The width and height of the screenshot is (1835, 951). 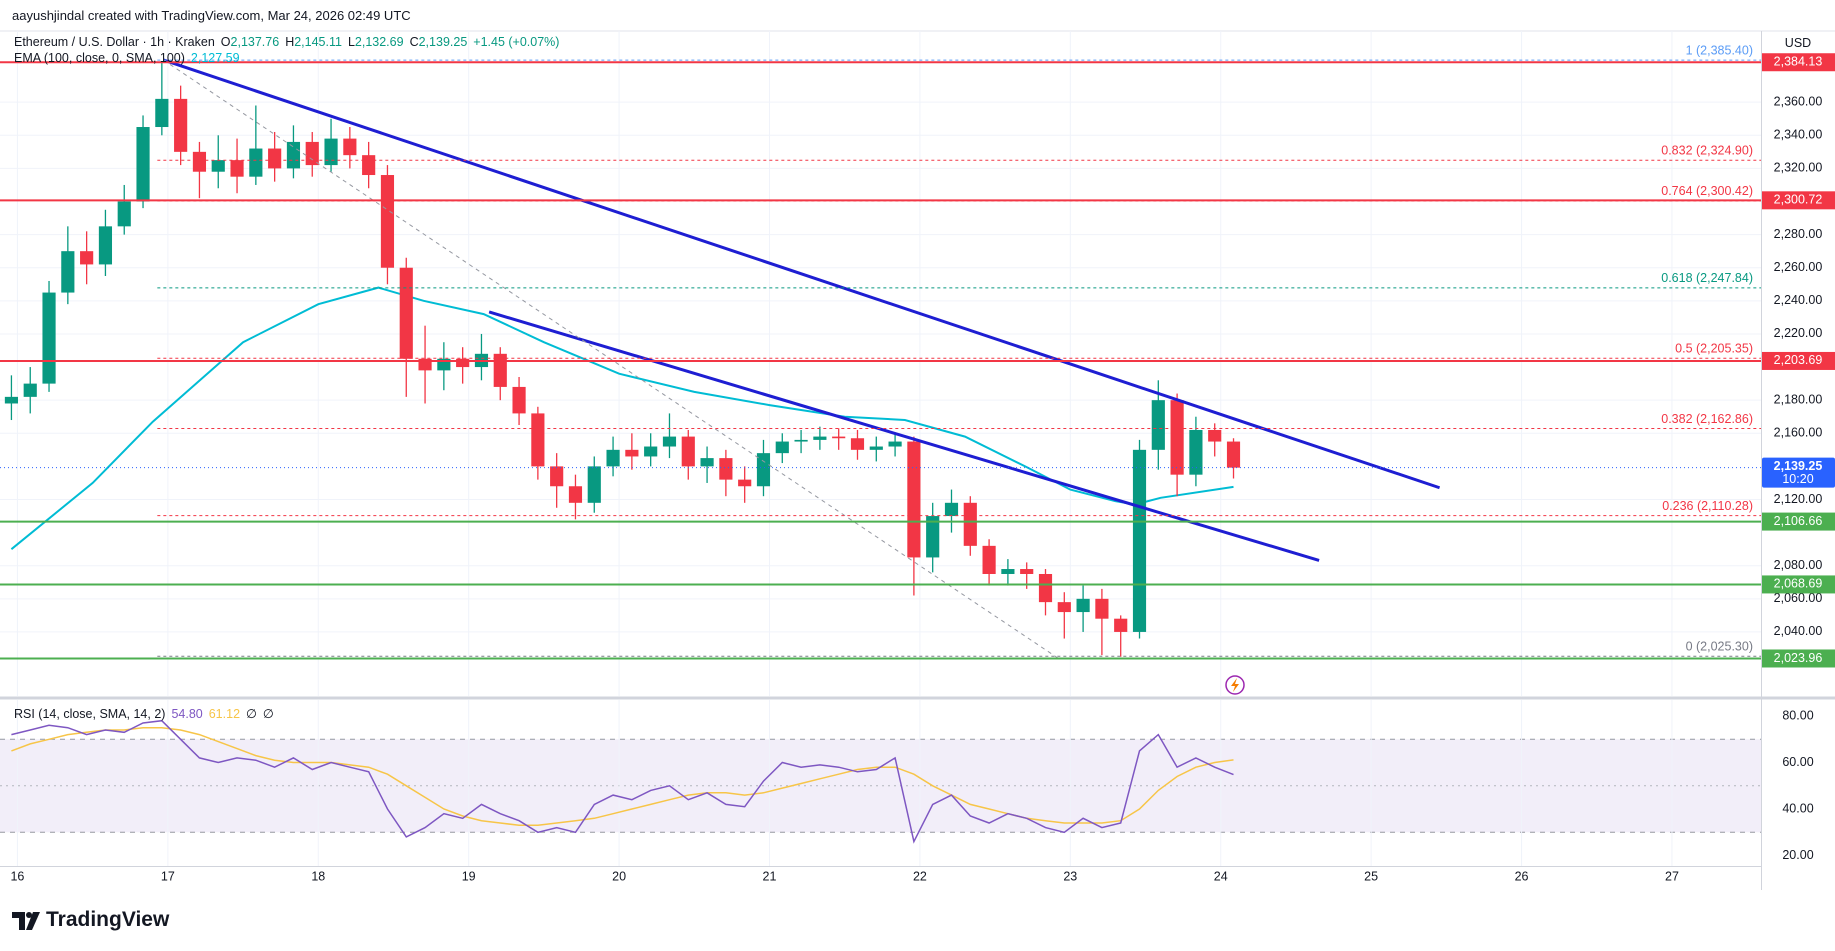 What do you see at coordinates (1707, 191) in the screenshot?
I see `fib-label: 0.764 (2,300.42)` at bounding box center [1707, 191].